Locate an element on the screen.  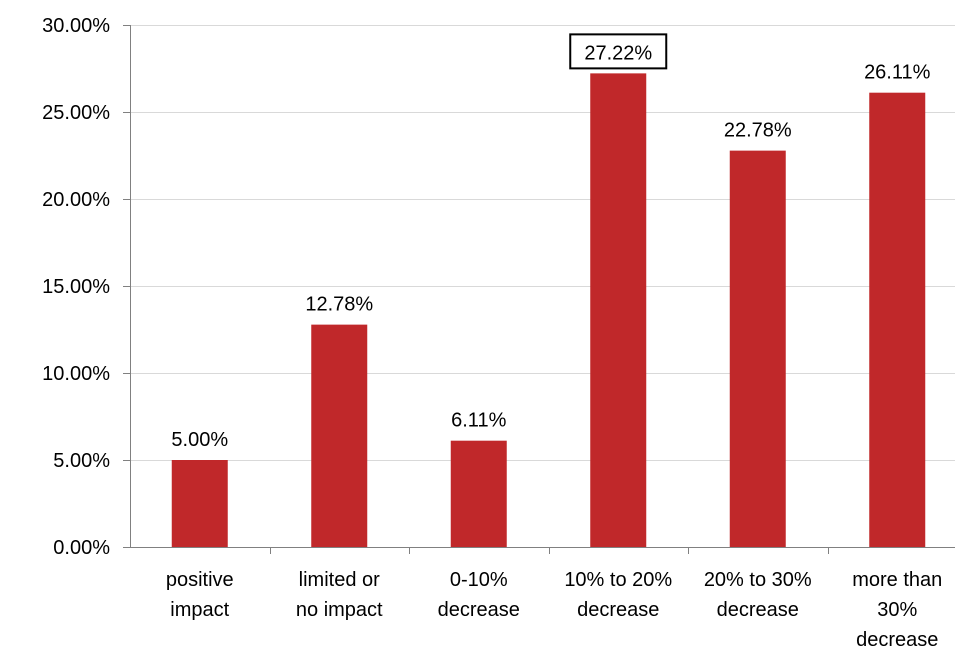
y-tick-labels: 0.00% 5.00% 10.00% 15.00% 20.00% 25.00% 30.00% is located at coordinates (76, 287).